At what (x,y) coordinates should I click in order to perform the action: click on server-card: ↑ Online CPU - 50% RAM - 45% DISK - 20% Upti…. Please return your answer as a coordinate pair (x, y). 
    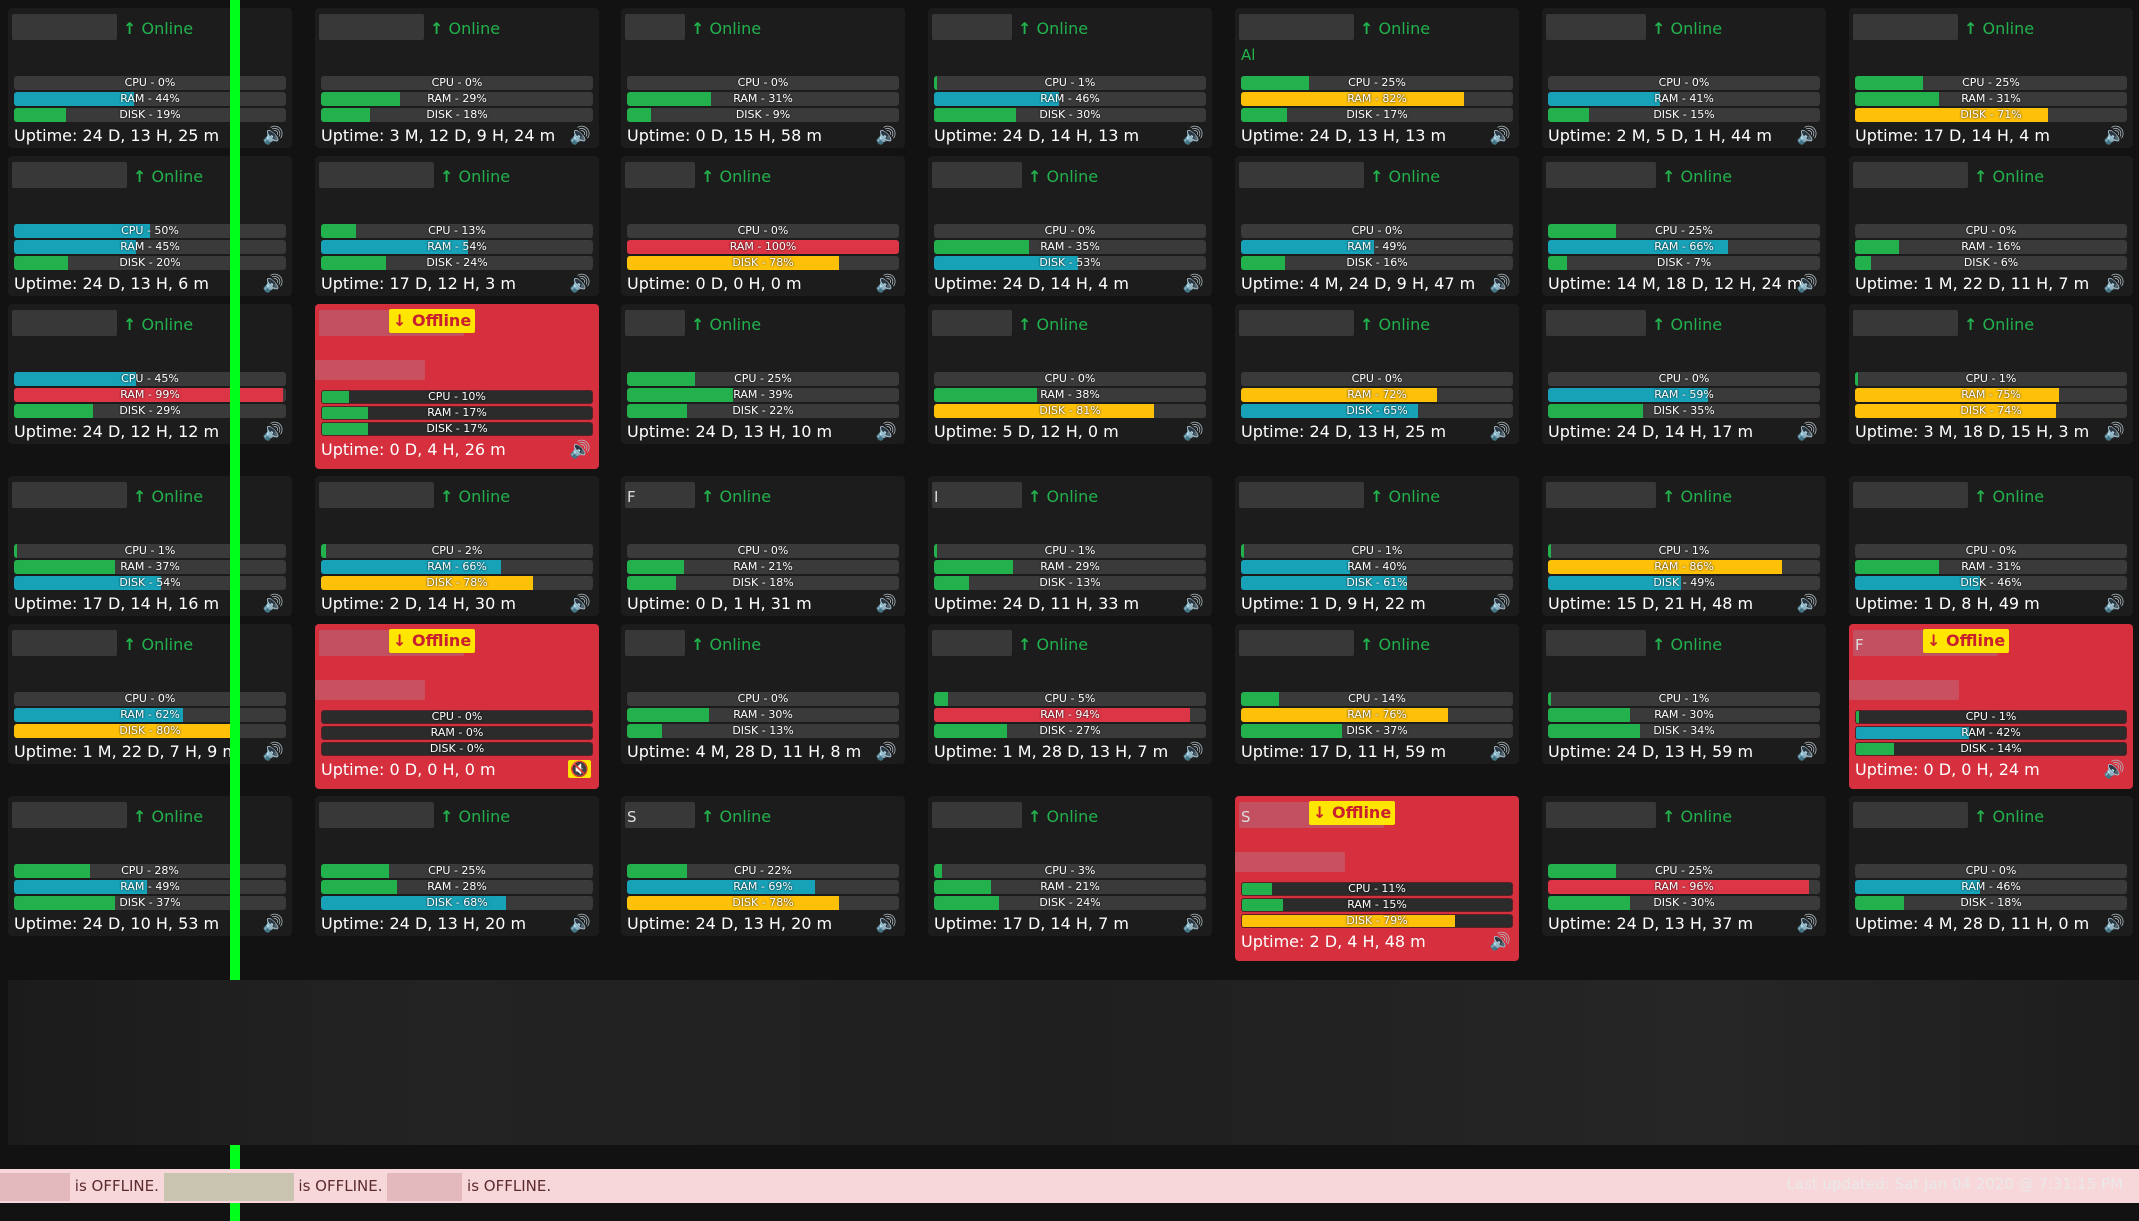
    Looking at the image, I should click on (150, 226).